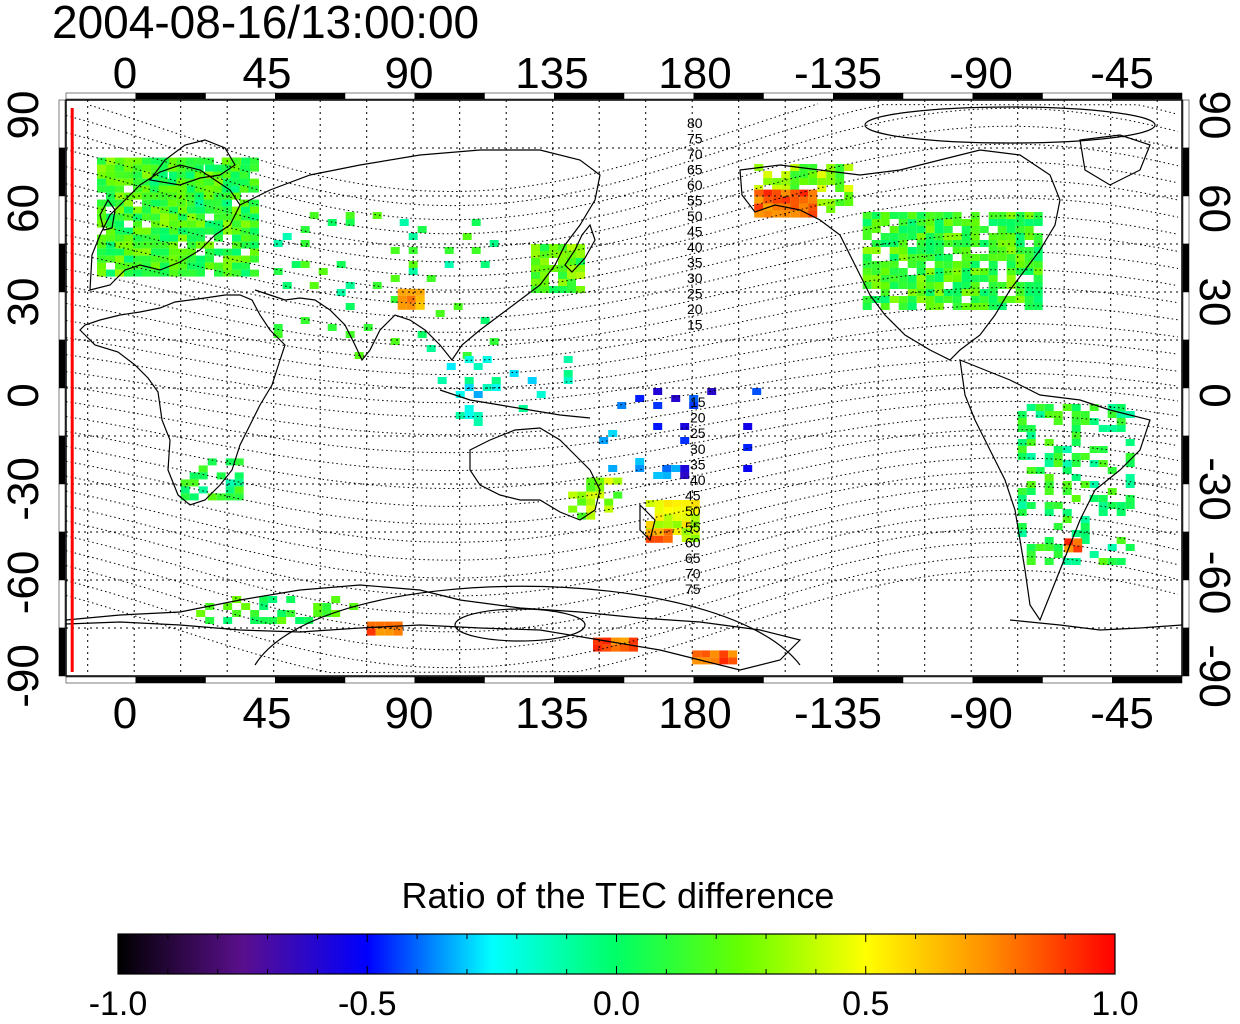 This screenshot has height=1024, width=1240. I want to click on contour-label: 65, so click(693, 558).